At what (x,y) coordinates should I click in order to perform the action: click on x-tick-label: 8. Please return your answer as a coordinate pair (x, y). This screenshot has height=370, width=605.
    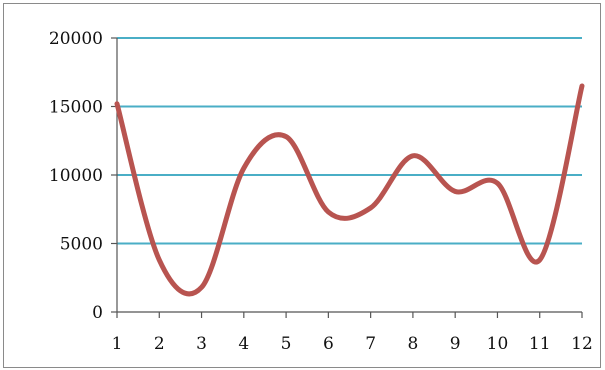
    Looking at the image, I should click on (412, 344).